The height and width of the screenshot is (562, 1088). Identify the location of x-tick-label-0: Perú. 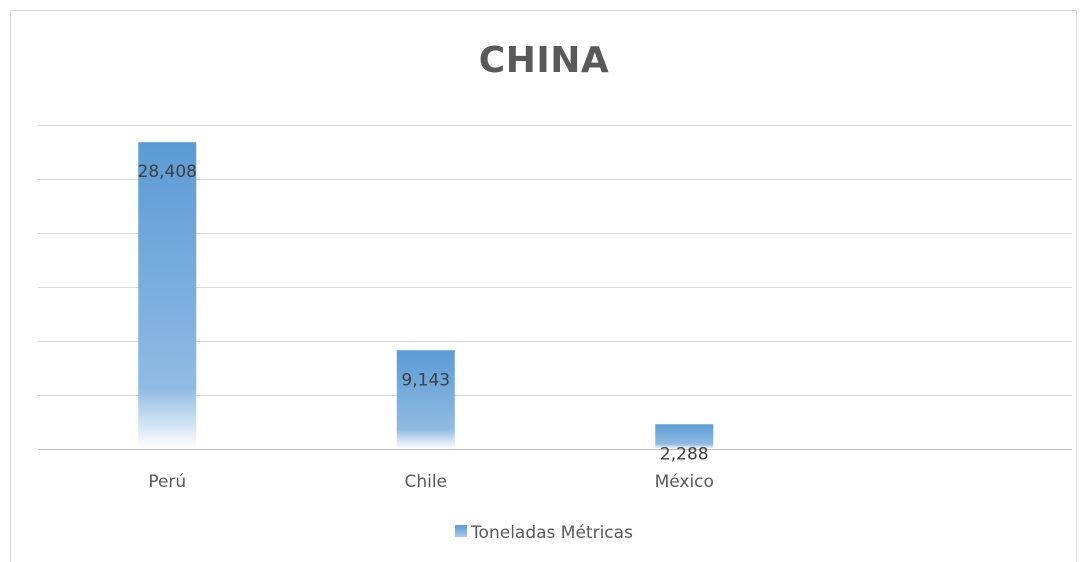
(167, 482).